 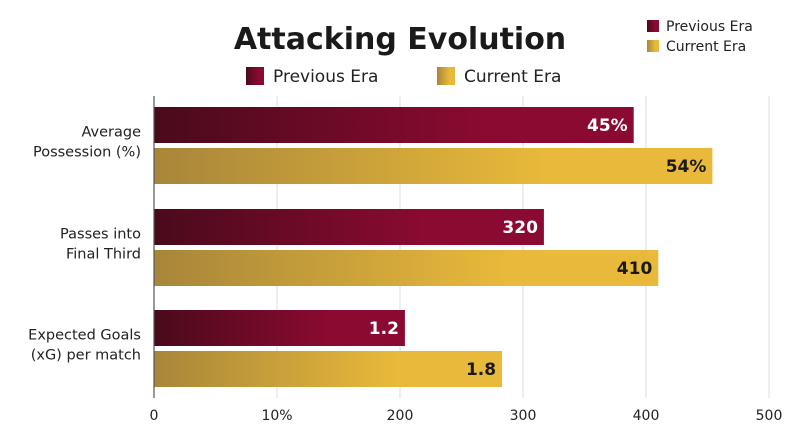 I want to click on x-tick-label: 10%, so click(x=276, y=416).